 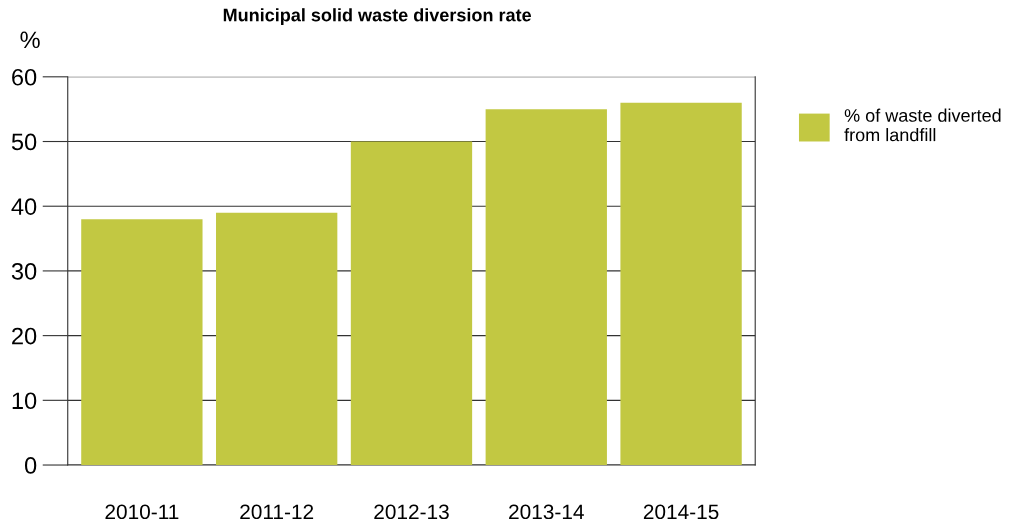 I want to click on y-tick-label: 10, so click(x=24, y=401).